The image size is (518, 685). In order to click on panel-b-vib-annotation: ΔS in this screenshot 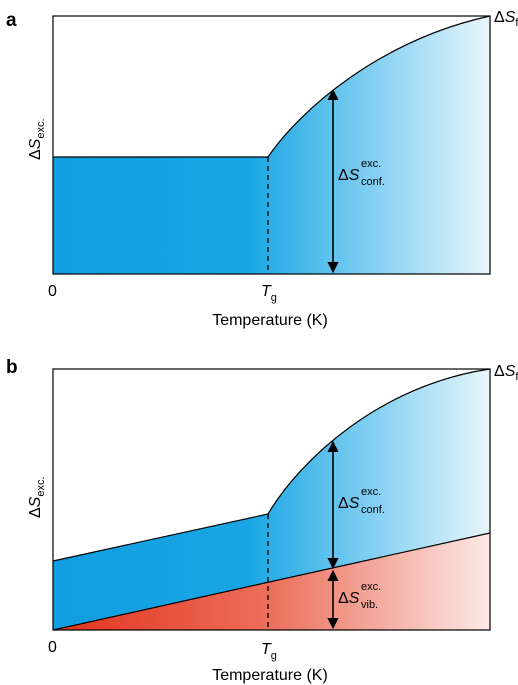, I will do `click(349, 598)`.